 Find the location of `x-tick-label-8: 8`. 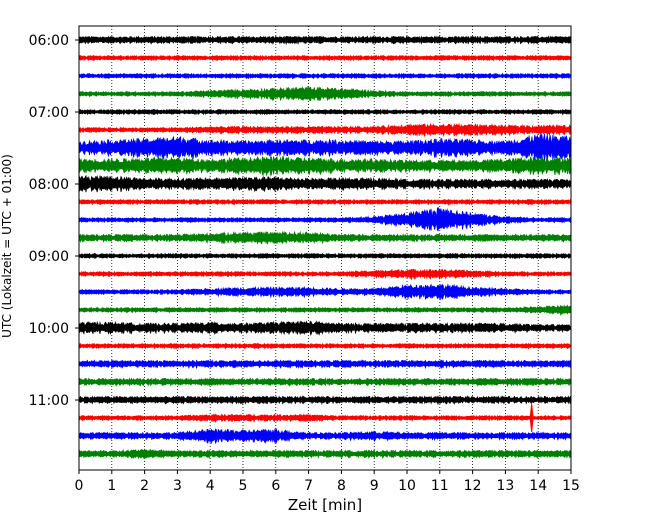

x-tick-label-8: 8 is located at coordinates (341, 486).